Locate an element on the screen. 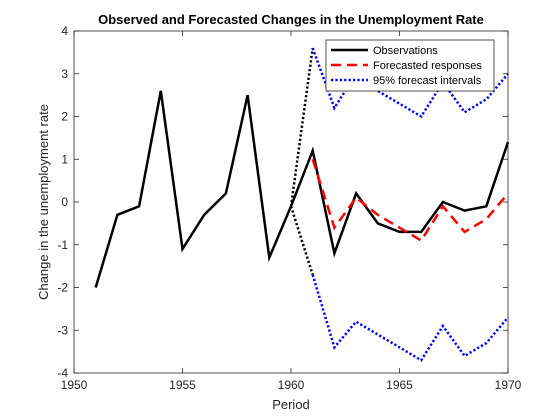 The height and width of the screenshot is (420, 560). y-tick-label: 2 is located at coordinates (64, 117).